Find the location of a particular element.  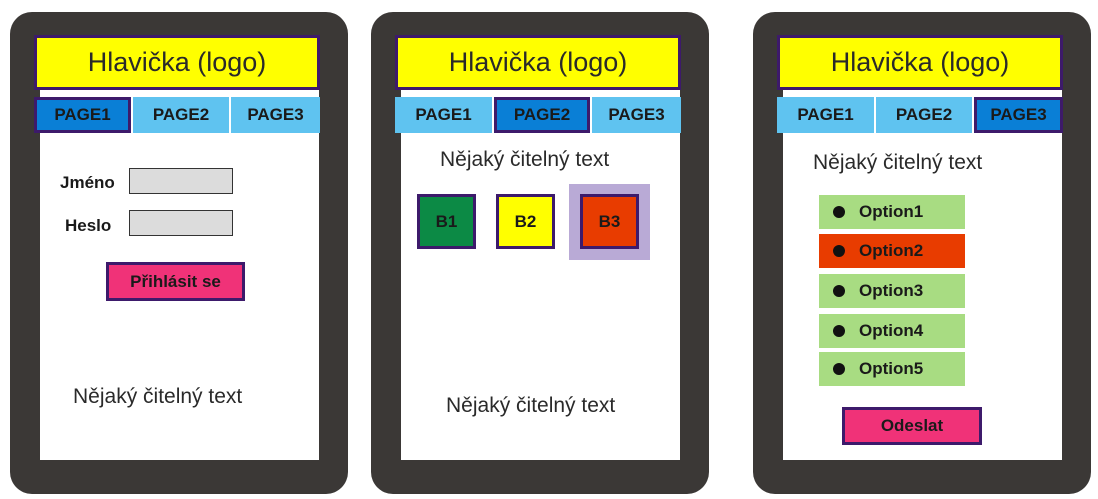

option-label: Option3 is located at coordinates (891, 290).